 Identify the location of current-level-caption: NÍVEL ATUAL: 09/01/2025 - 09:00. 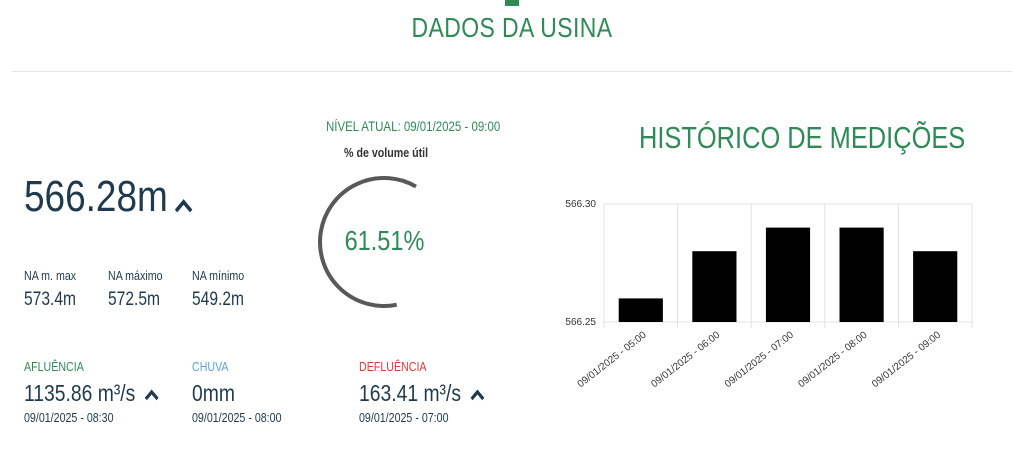
(413, 126).